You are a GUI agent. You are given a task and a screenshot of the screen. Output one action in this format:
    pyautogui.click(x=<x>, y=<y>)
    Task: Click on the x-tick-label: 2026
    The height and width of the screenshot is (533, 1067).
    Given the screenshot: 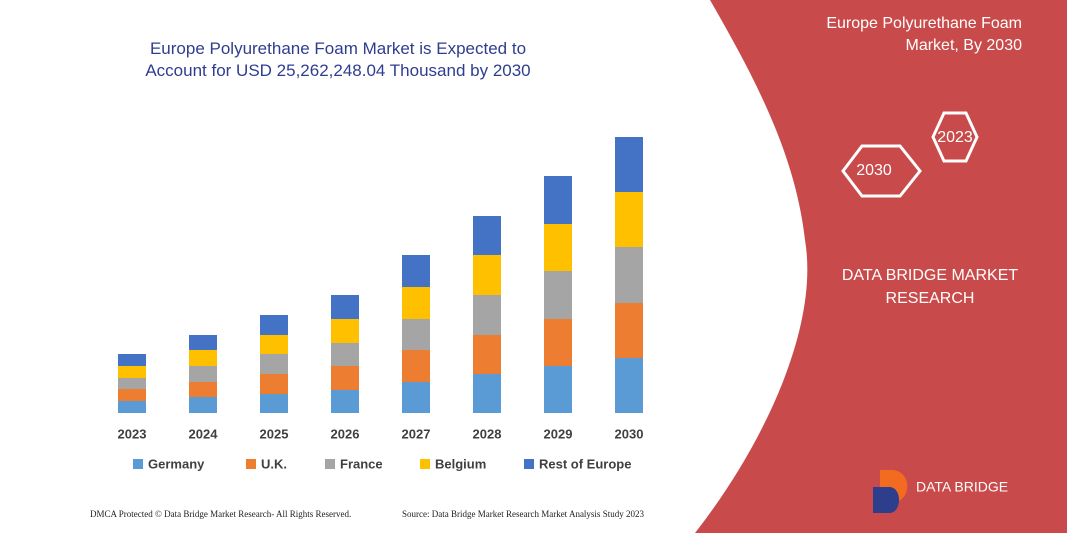 What is the action you would take?
    pyautogui.click(x=345, y=433)
    